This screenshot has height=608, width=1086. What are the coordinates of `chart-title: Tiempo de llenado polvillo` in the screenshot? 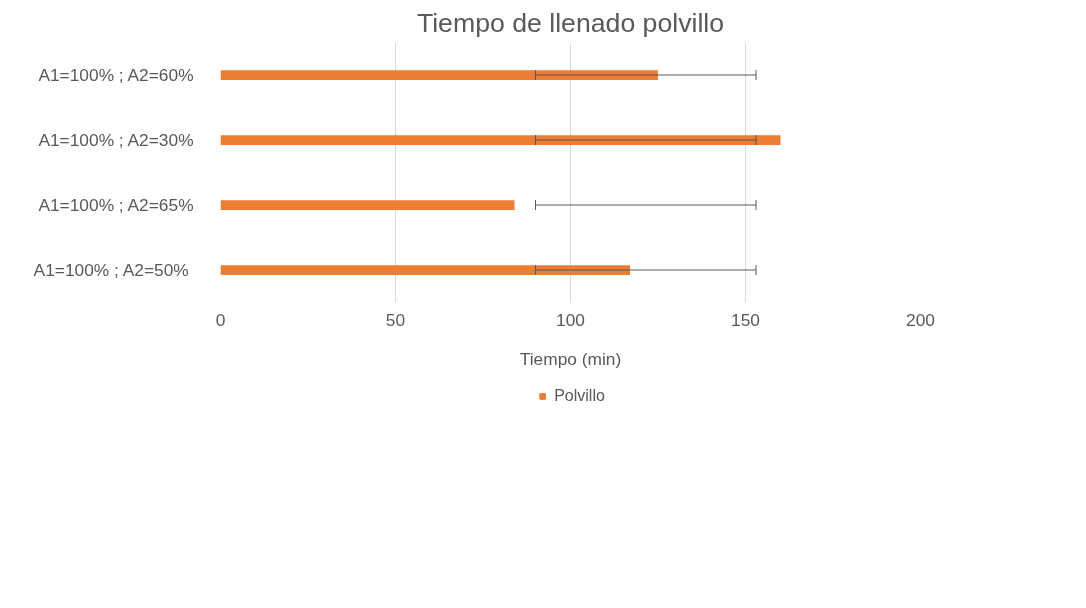 It's located at (570, 22).